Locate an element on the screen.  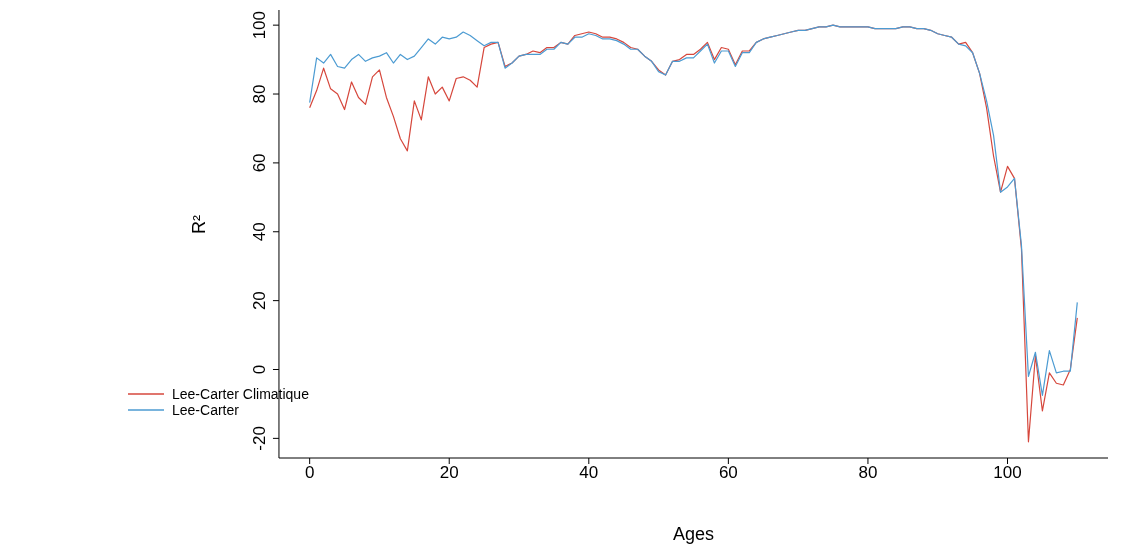
x-tick-label: 20 is located at coordinates (449, 473).